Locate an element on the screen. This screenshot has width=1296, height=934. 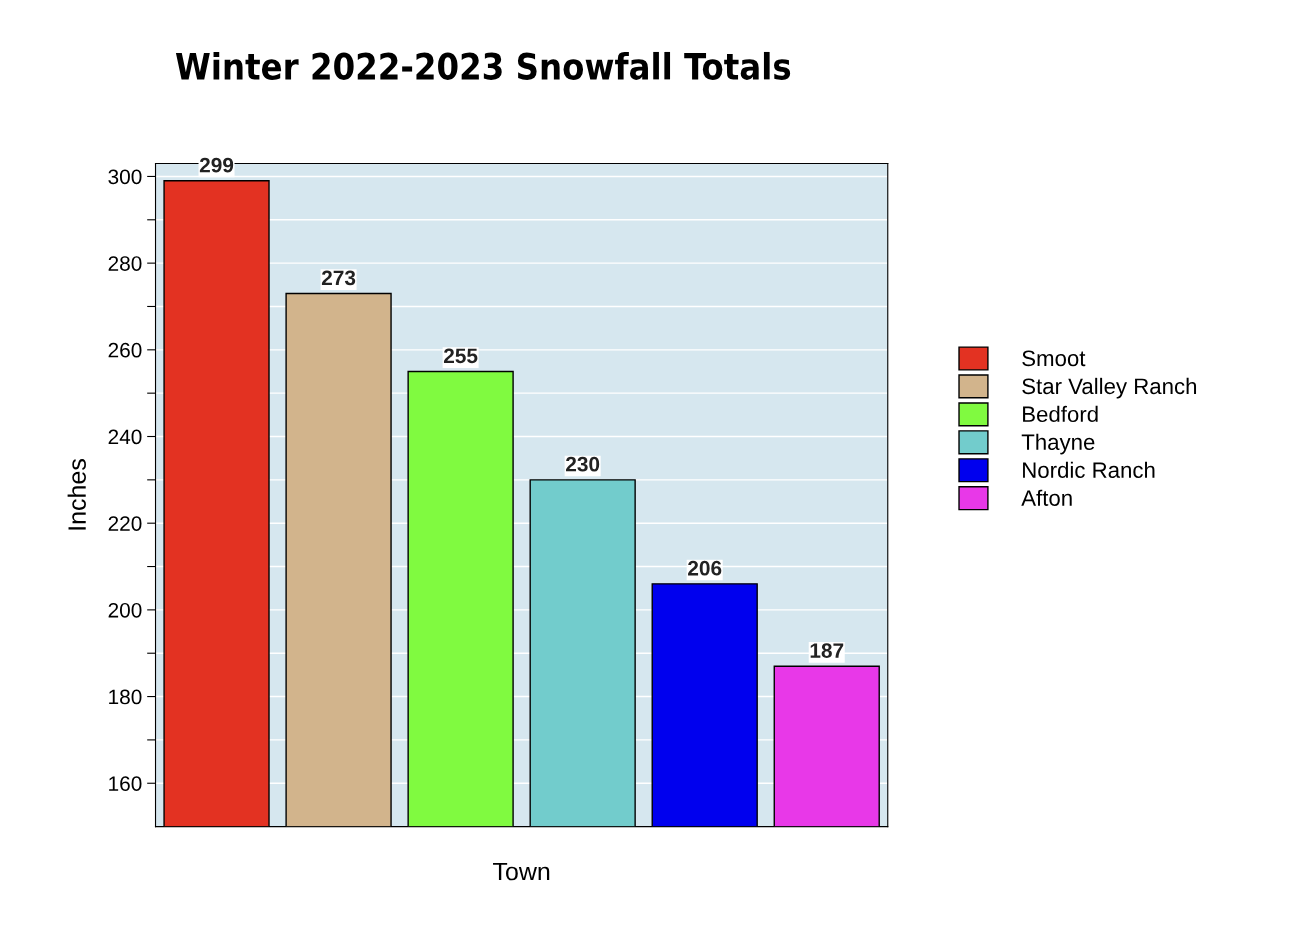
legend-label: Star Valley Ranch is located at coordinates (1109, 388).